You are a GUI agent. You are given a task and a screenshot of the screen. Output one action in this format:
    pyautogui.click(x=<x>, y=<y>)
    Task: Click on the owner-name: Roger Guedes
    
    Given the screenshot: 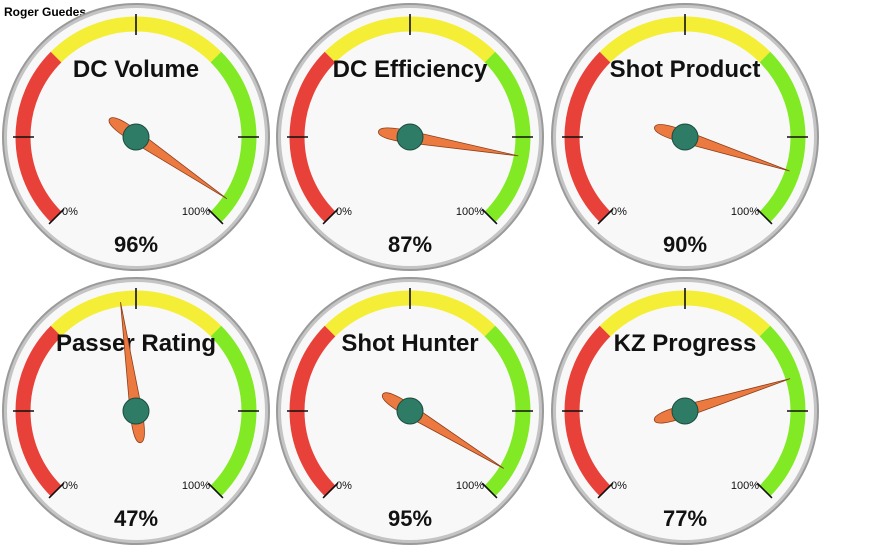 What is the action you would take?
    pyautogui.click(x=45, y=12)
    